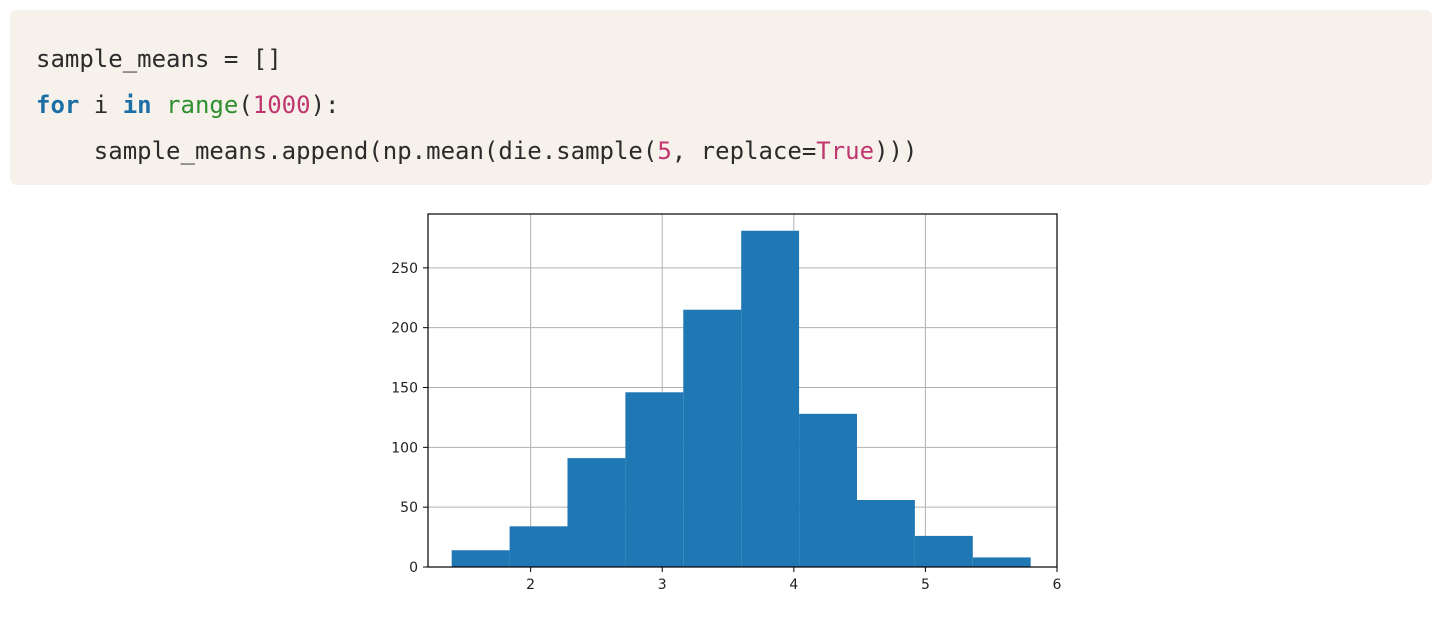 The image size is (1453, 631). Describe the element at coordinates (202, 105) in the screenshot. I see `builtin-range: range` at that location.